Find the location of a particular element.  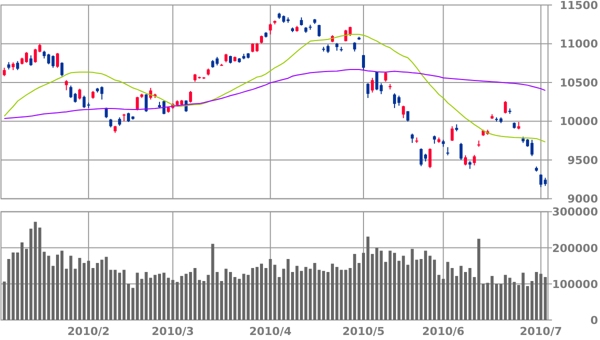

y-tick-label: 10000 is located at coordinates (579, 121).